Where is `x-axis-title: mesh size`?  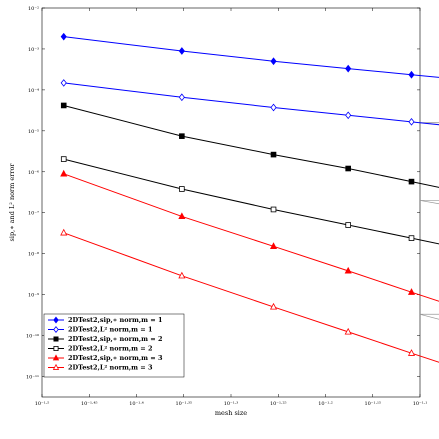 x-axis-title: mesh size is located at coordinates (231, 413).